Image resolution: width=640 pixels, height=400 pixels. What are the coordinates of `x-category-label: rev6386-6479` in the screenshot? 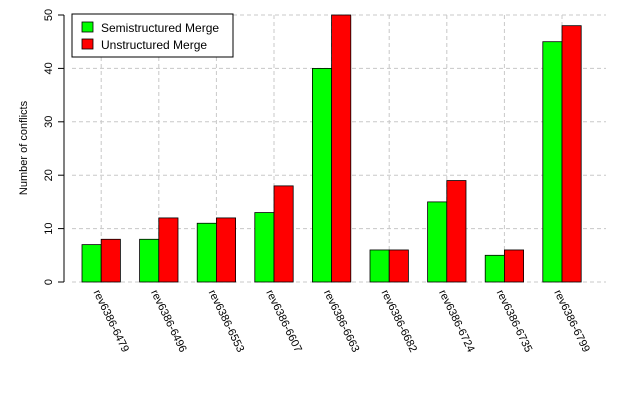 It's located at (111, 321).